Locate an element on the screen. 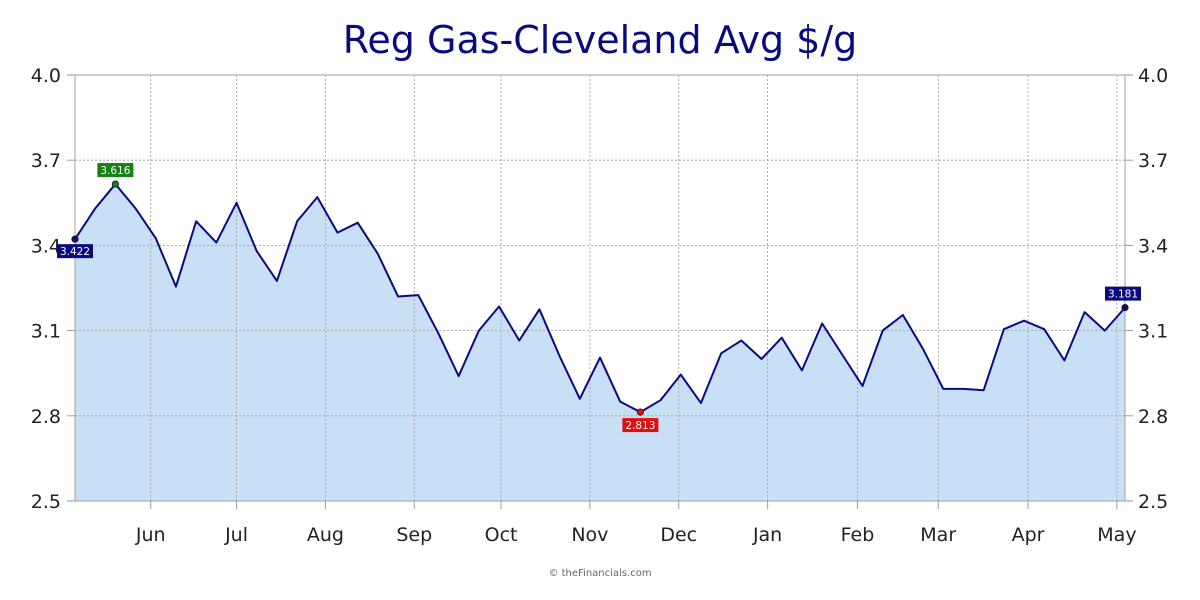 The height and width of the screenshot is (600, 1200). y-tick-label-right: 4.0 is located at coordinates (1153, 76).